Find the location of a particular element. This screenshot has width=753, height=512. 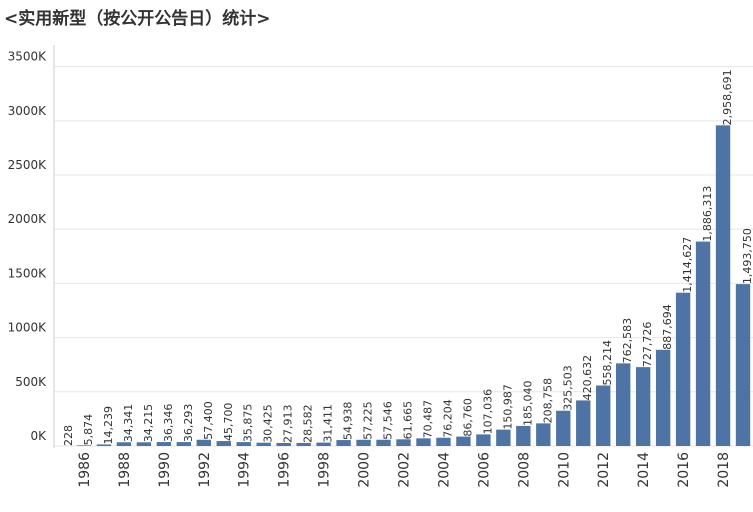

value-label: 31,411 is located at coordinates (328, 423).